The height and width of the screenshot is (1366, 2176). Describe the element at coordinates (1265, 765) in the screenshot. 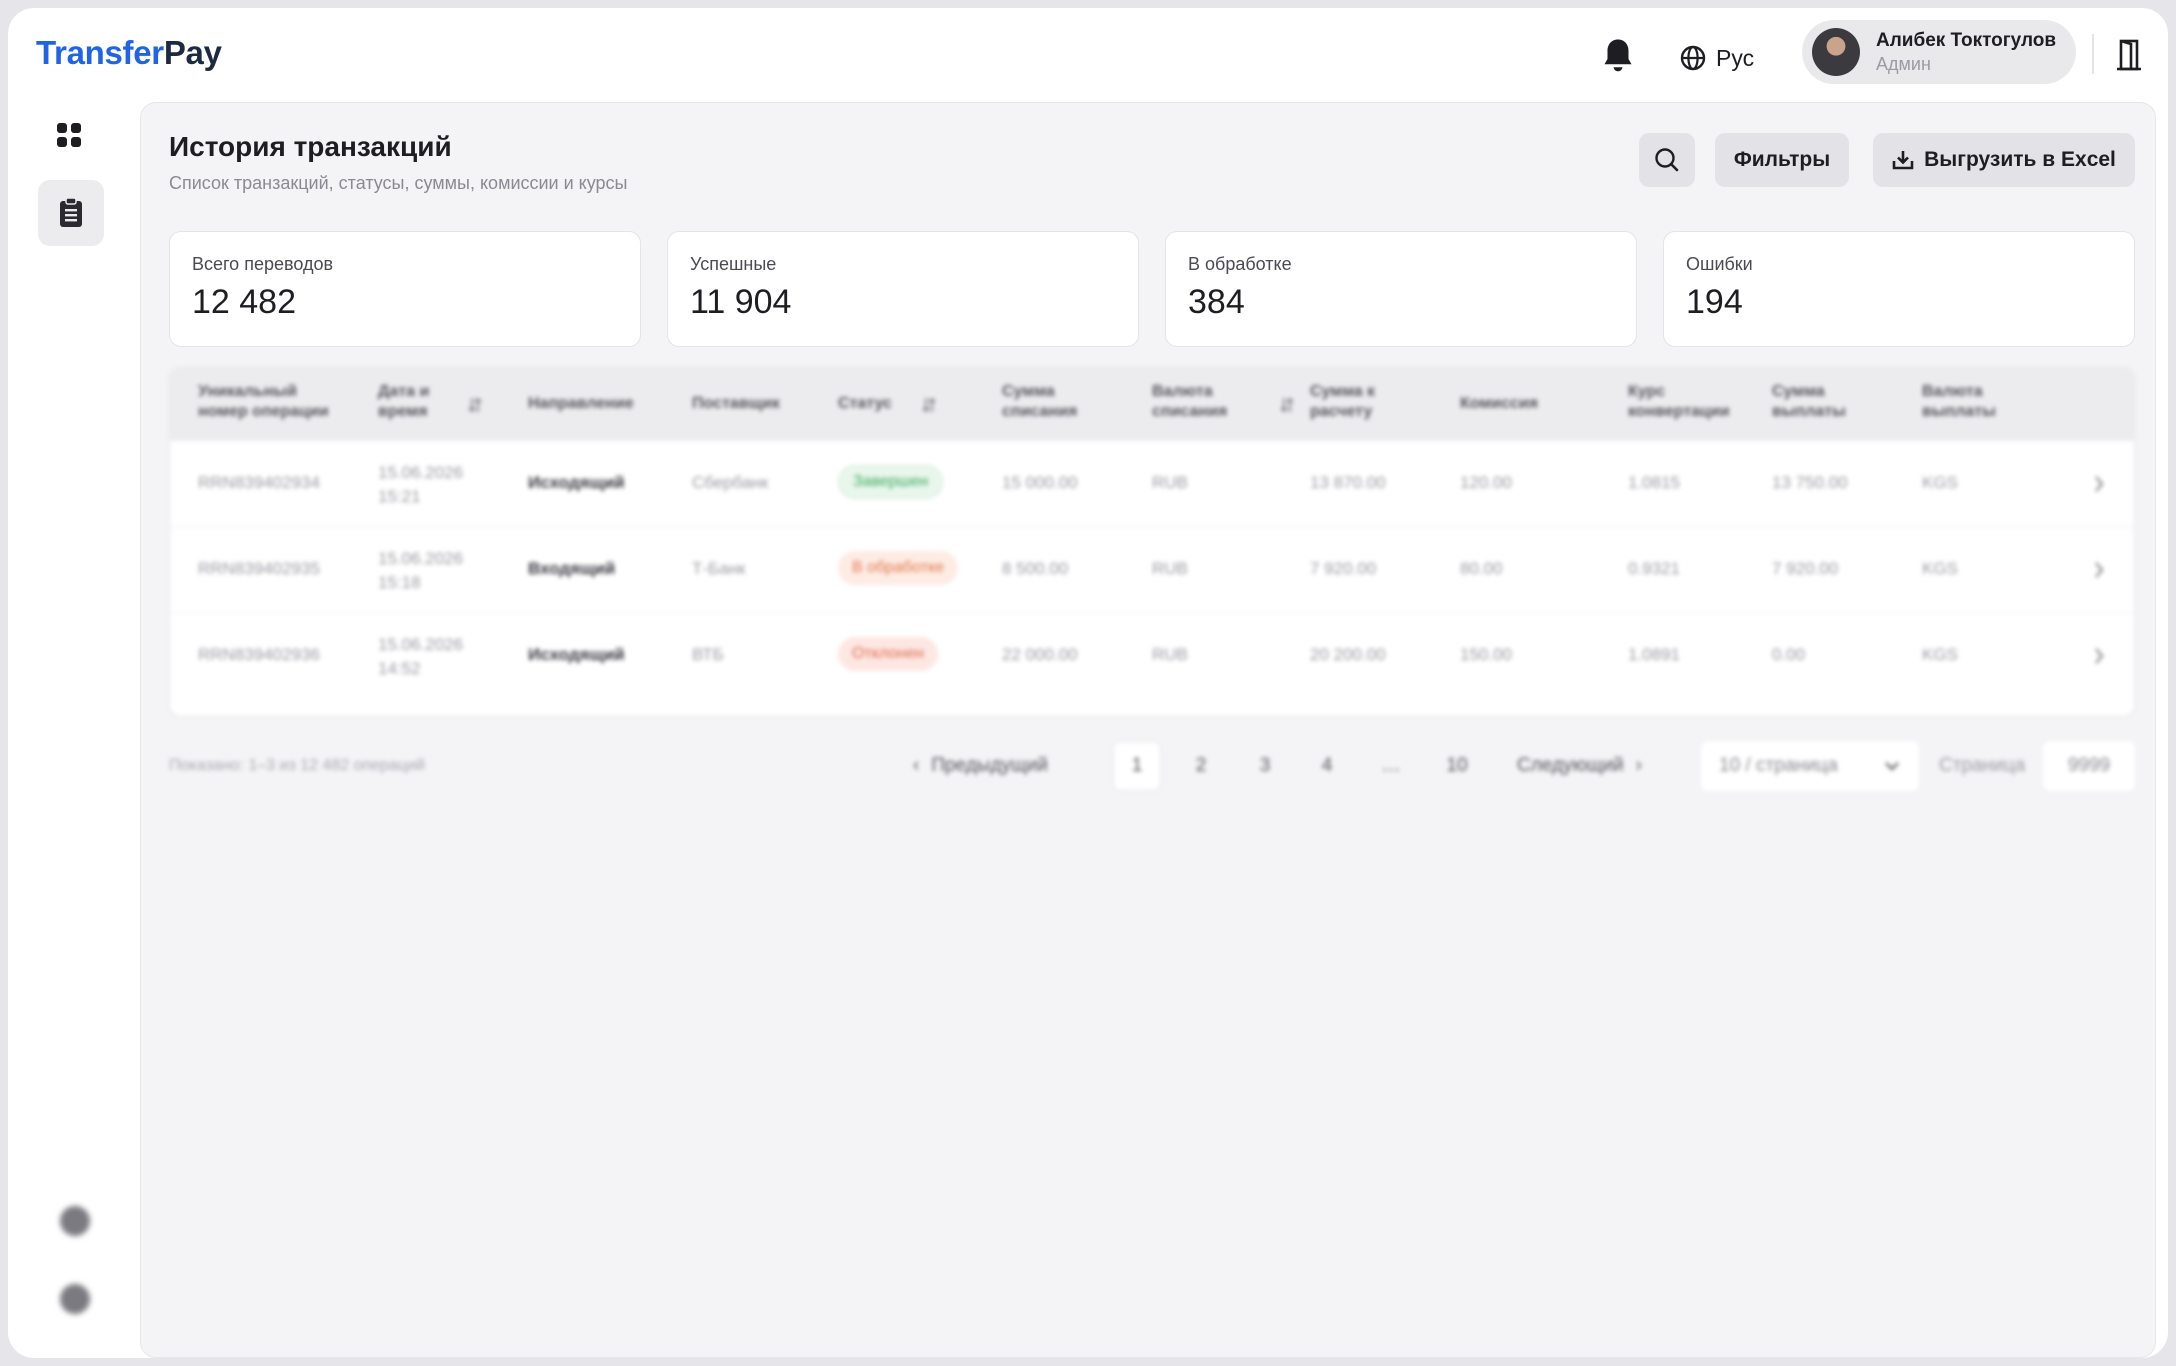

I see `page-button-3: 3` at that location.